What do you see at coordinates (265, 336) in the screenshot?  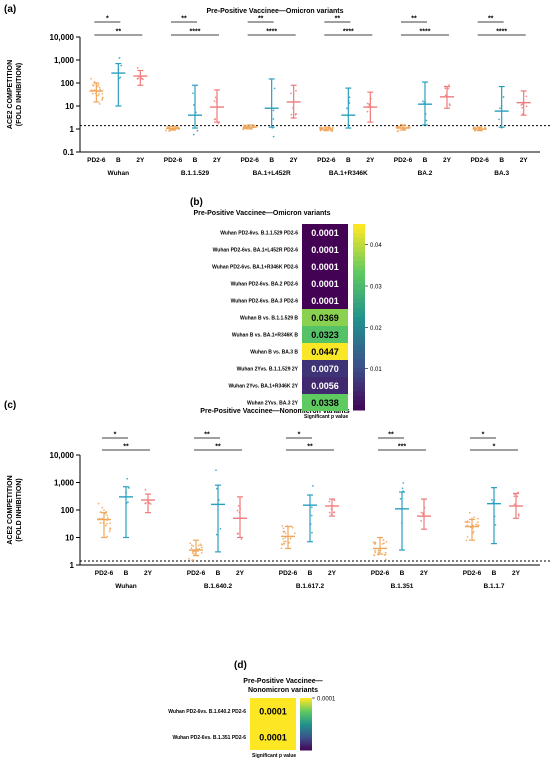 I see `heatmap-row-label: Wuhan B vs. BA.1+R346K B` at bounding box center [265, 336].